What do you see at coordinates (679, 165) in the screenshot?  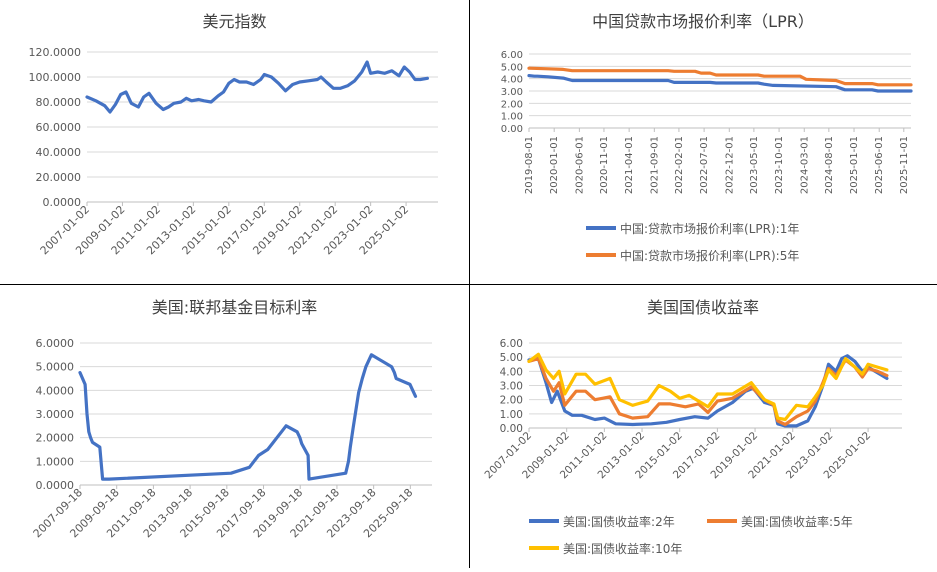 I see `x-tick-label: 2022-02-01` at bounding box center [679, 165].